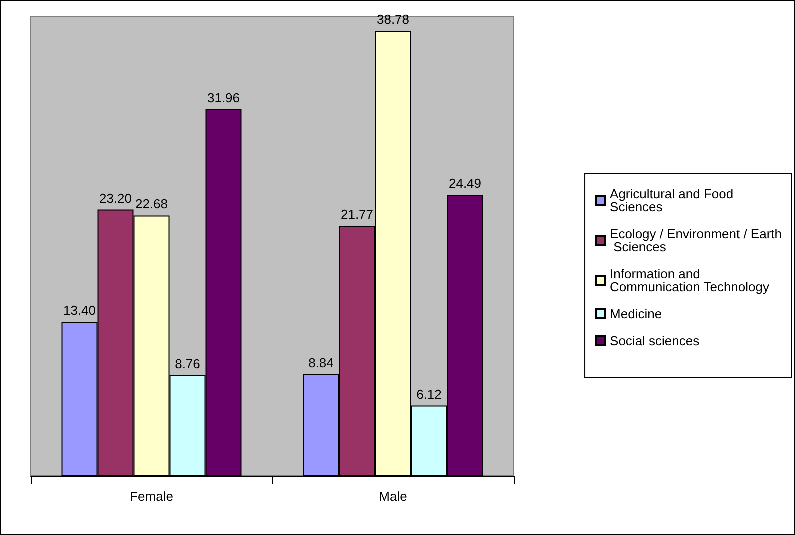  Describe the element at coordinates (223, 98) in the screenshot. I see `data-label: 31.96` at that location.